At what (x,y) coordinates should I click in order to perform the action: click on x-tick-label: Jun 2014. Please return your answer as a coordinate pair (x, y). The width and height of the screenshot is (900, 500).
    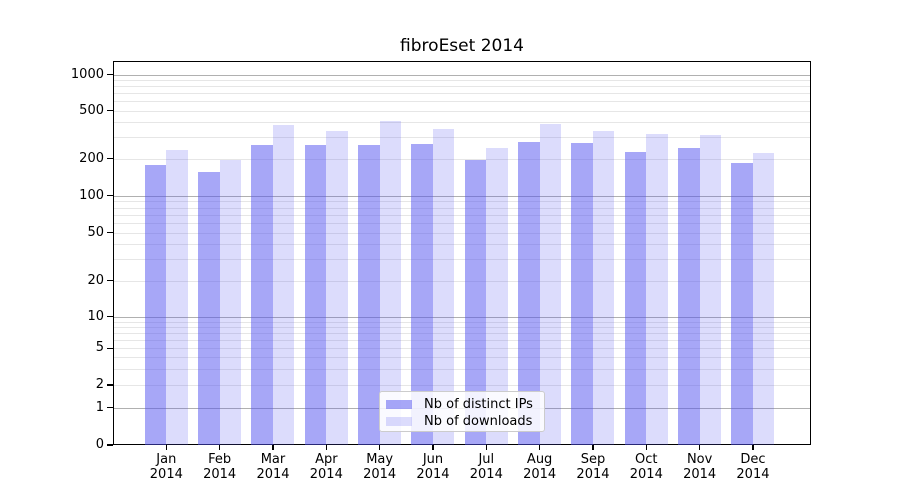
    Looking at the image, I should click on (433, 467).